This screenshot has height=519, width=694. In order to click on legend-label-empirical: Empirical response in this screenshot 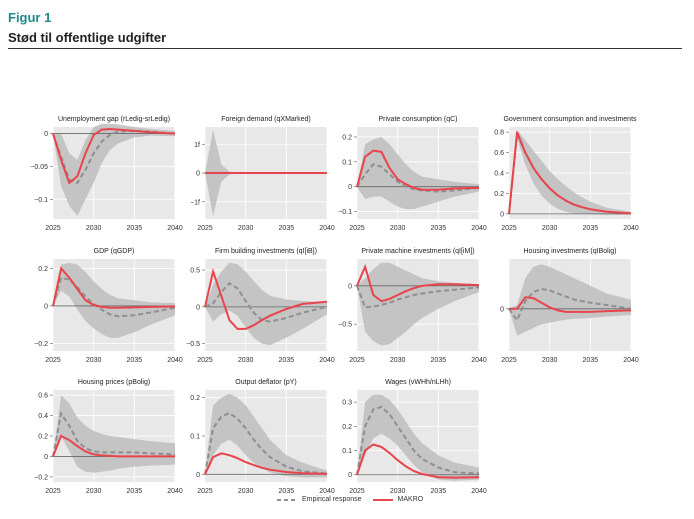, I will do `click(332, 499)`.